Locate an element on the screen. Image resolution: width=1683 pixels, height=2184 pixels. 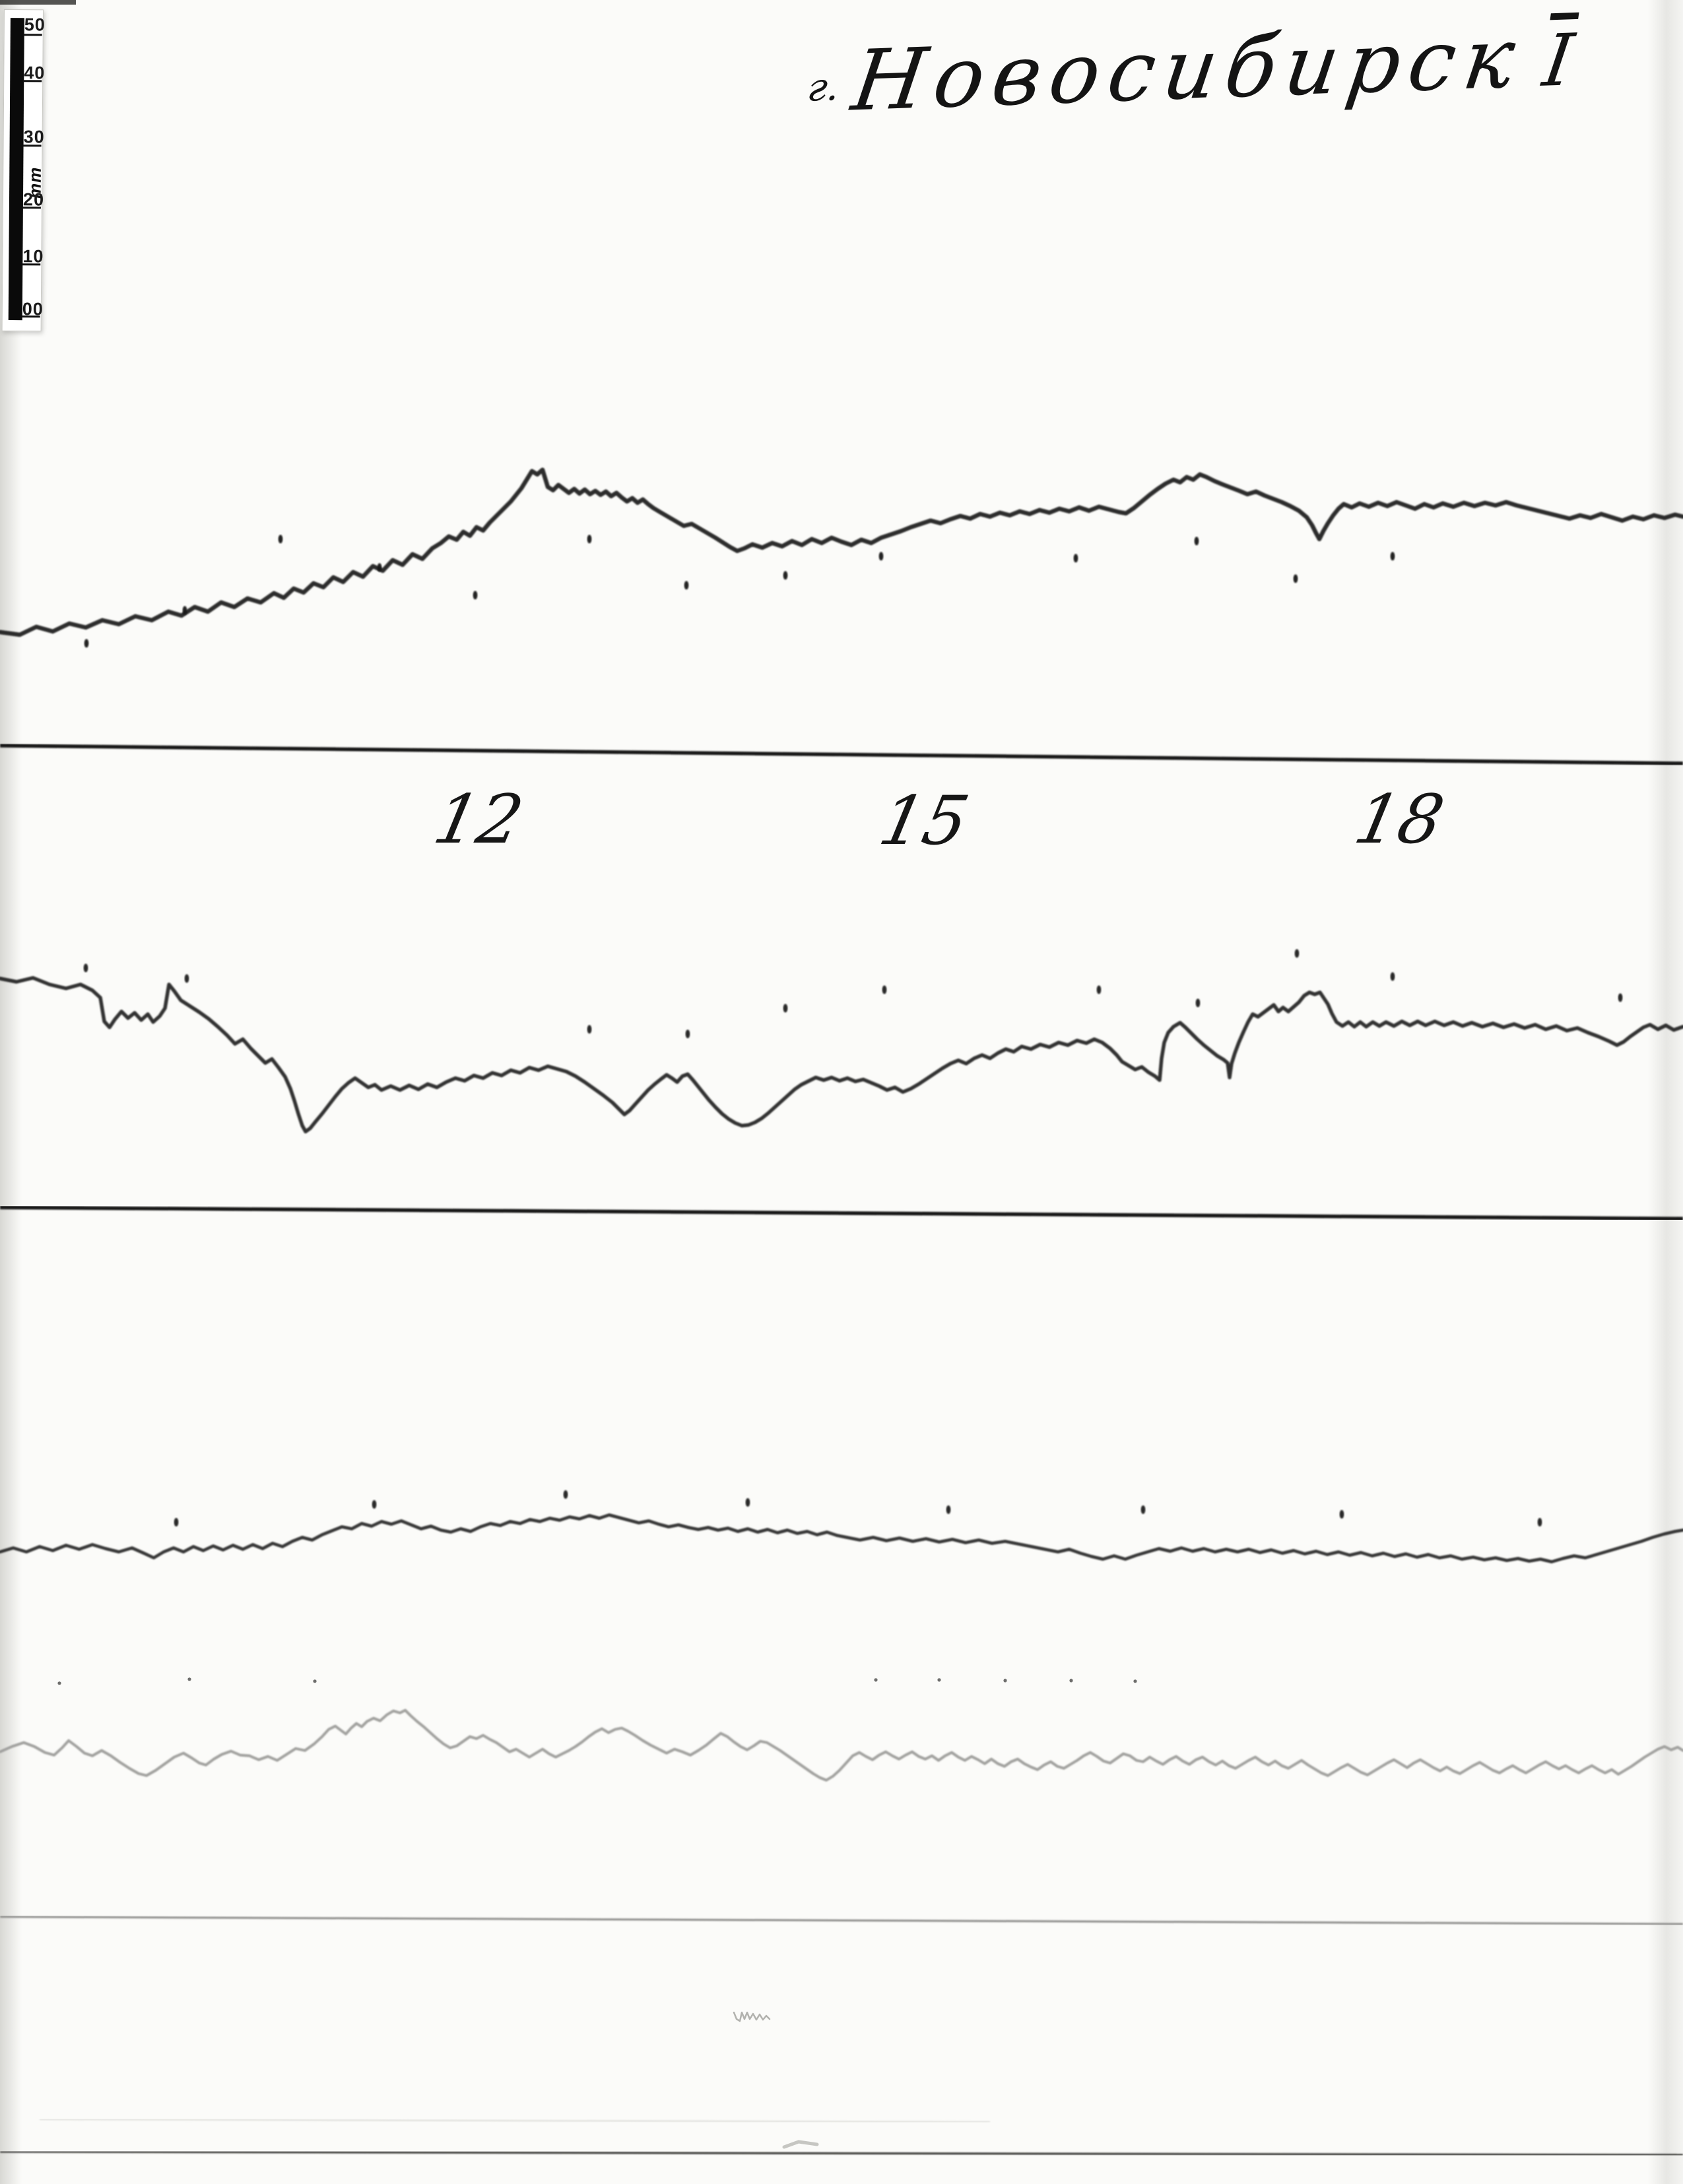
hour-label-12: 12 is located at coordinates (478, 820).